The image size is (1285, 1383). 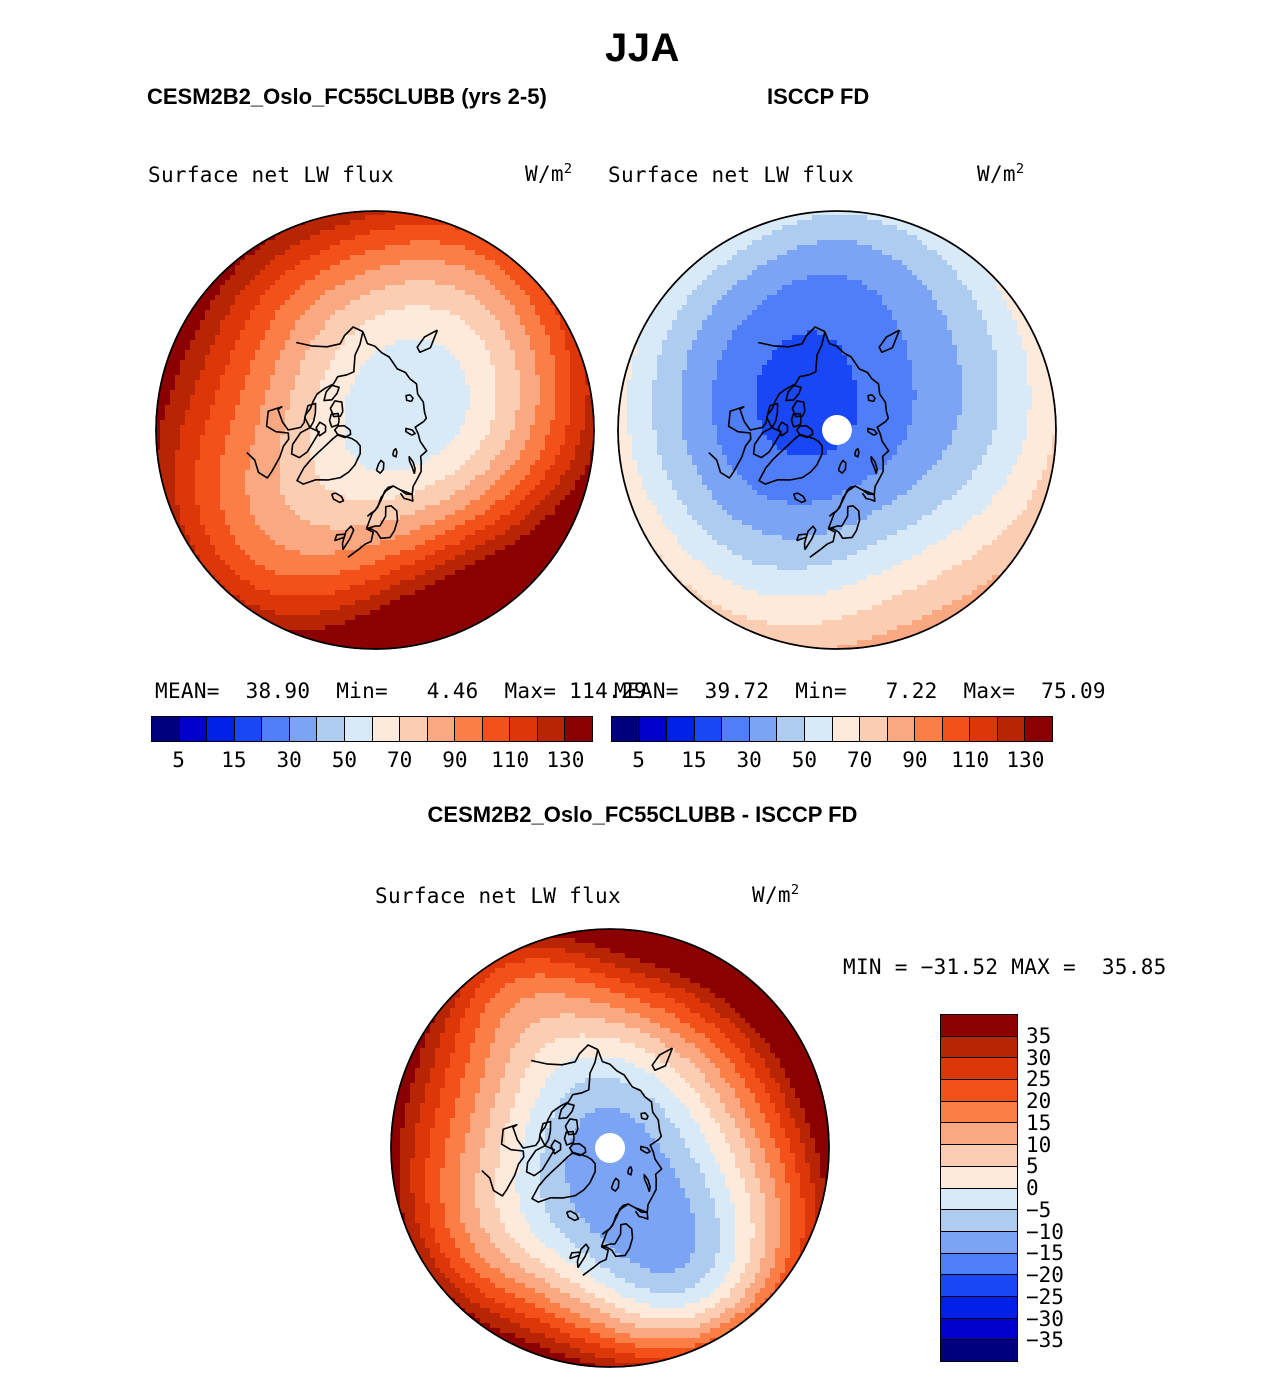 What do you see at coordinates (642, 814) in the screenshot?
I see `diff-panel-title: CESM2B2_Oslo_FC55CLUBB - ISCCP FD` at bounding box center [642, 814].